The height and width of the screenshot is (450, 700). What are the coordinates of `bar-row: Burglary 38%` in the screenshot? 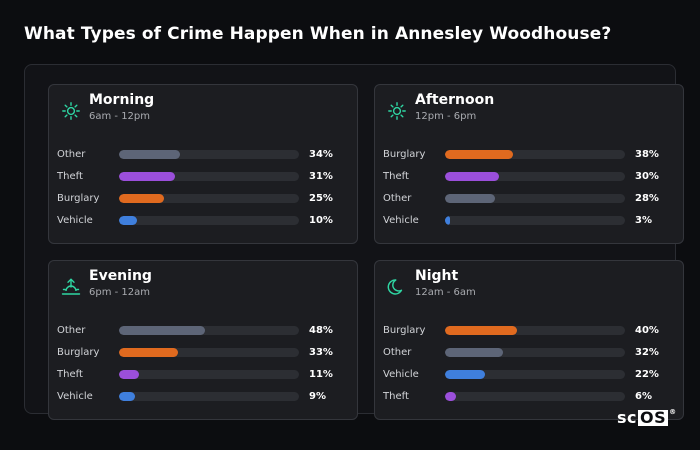 It's located at (530, 158).